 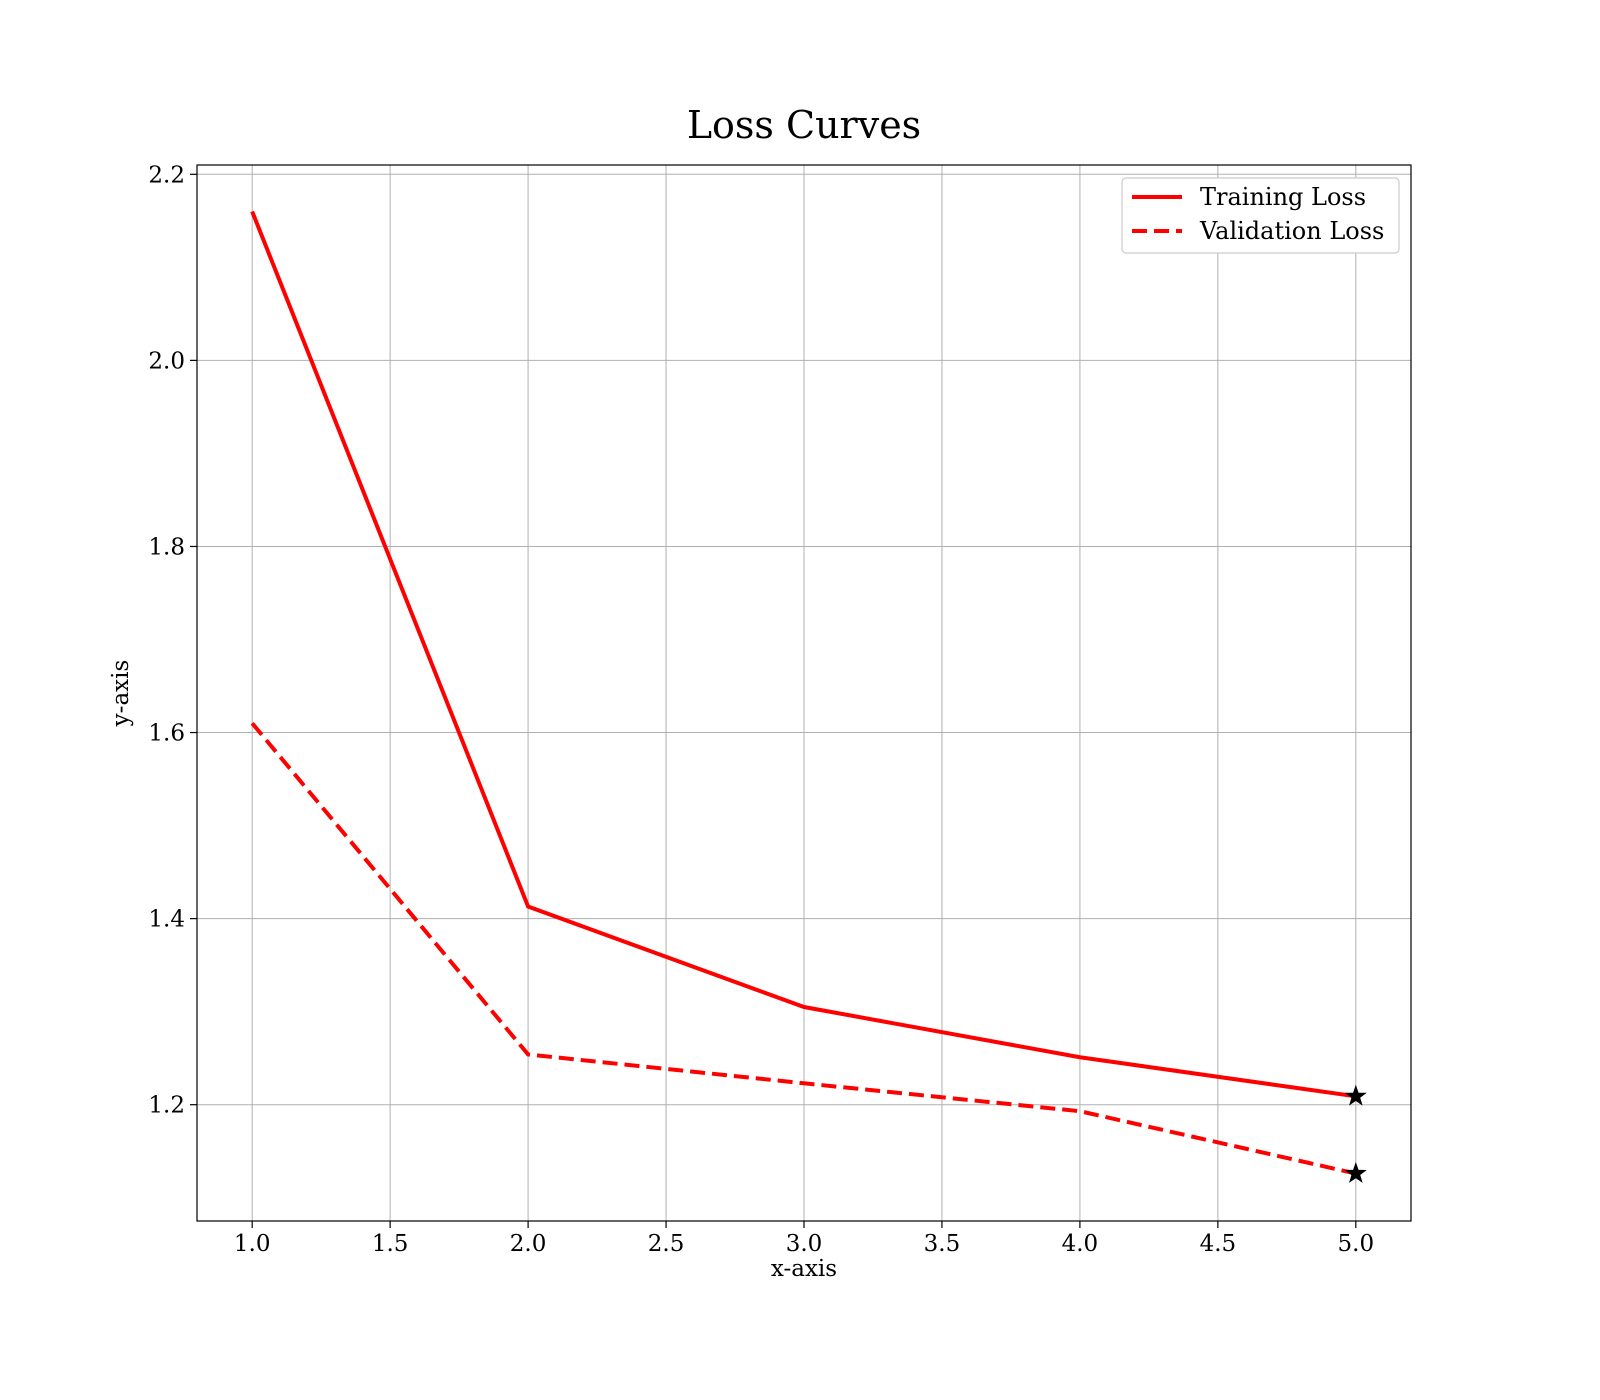 What do you see at coordinates (166, 361) in the screenshot?
I see `y-tick-label: 2.0` at bounding box center [166, 361].